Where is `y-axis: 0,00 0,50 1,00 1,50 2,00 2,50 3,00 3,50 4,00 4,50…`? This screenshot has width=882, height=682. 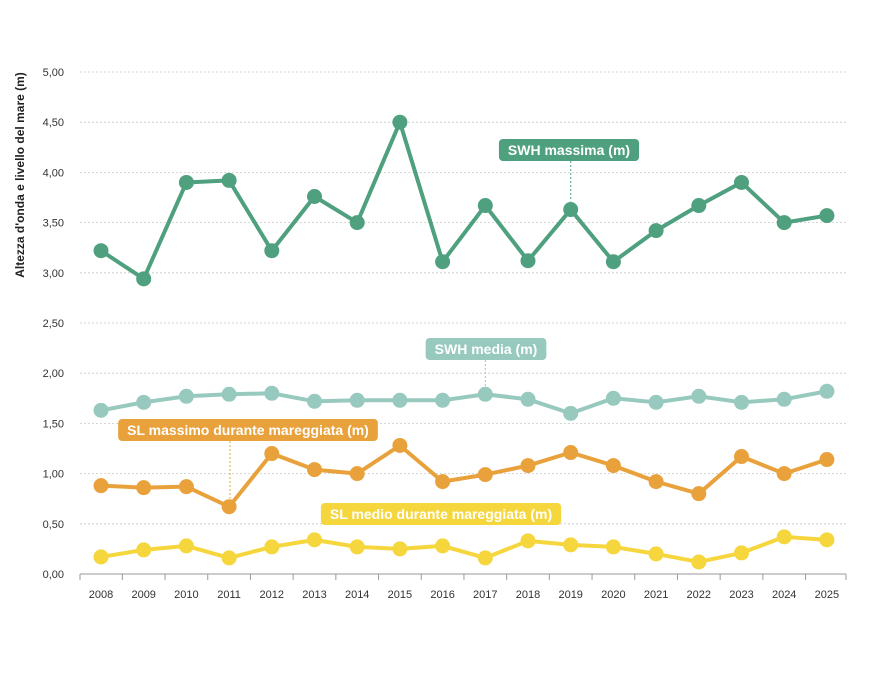
y-axis: 0,00 0,50 1,00 1,50 2,00 2,50 3,00 3,50 4,00 4,50… is located at coordinates (53, 324).